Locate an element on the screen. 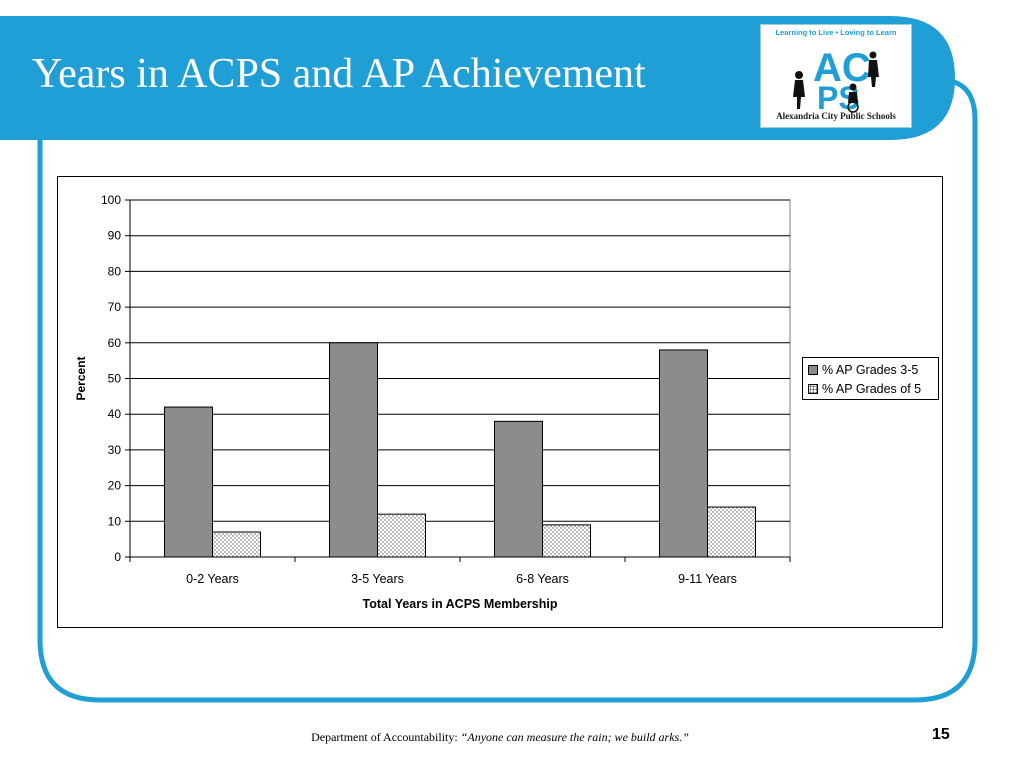  logo-letters-top: AC is located at coordinates (842, 68).